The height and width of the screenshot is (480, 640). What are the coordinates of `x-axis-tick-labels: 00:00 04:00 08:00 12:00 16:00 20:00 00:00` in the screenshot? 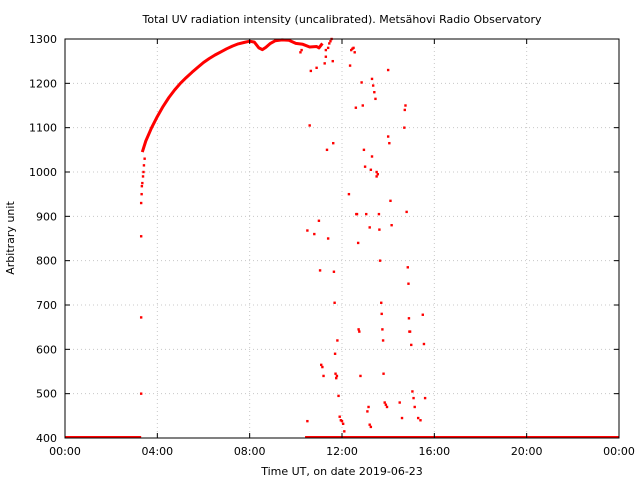 It's located at (342, 451).